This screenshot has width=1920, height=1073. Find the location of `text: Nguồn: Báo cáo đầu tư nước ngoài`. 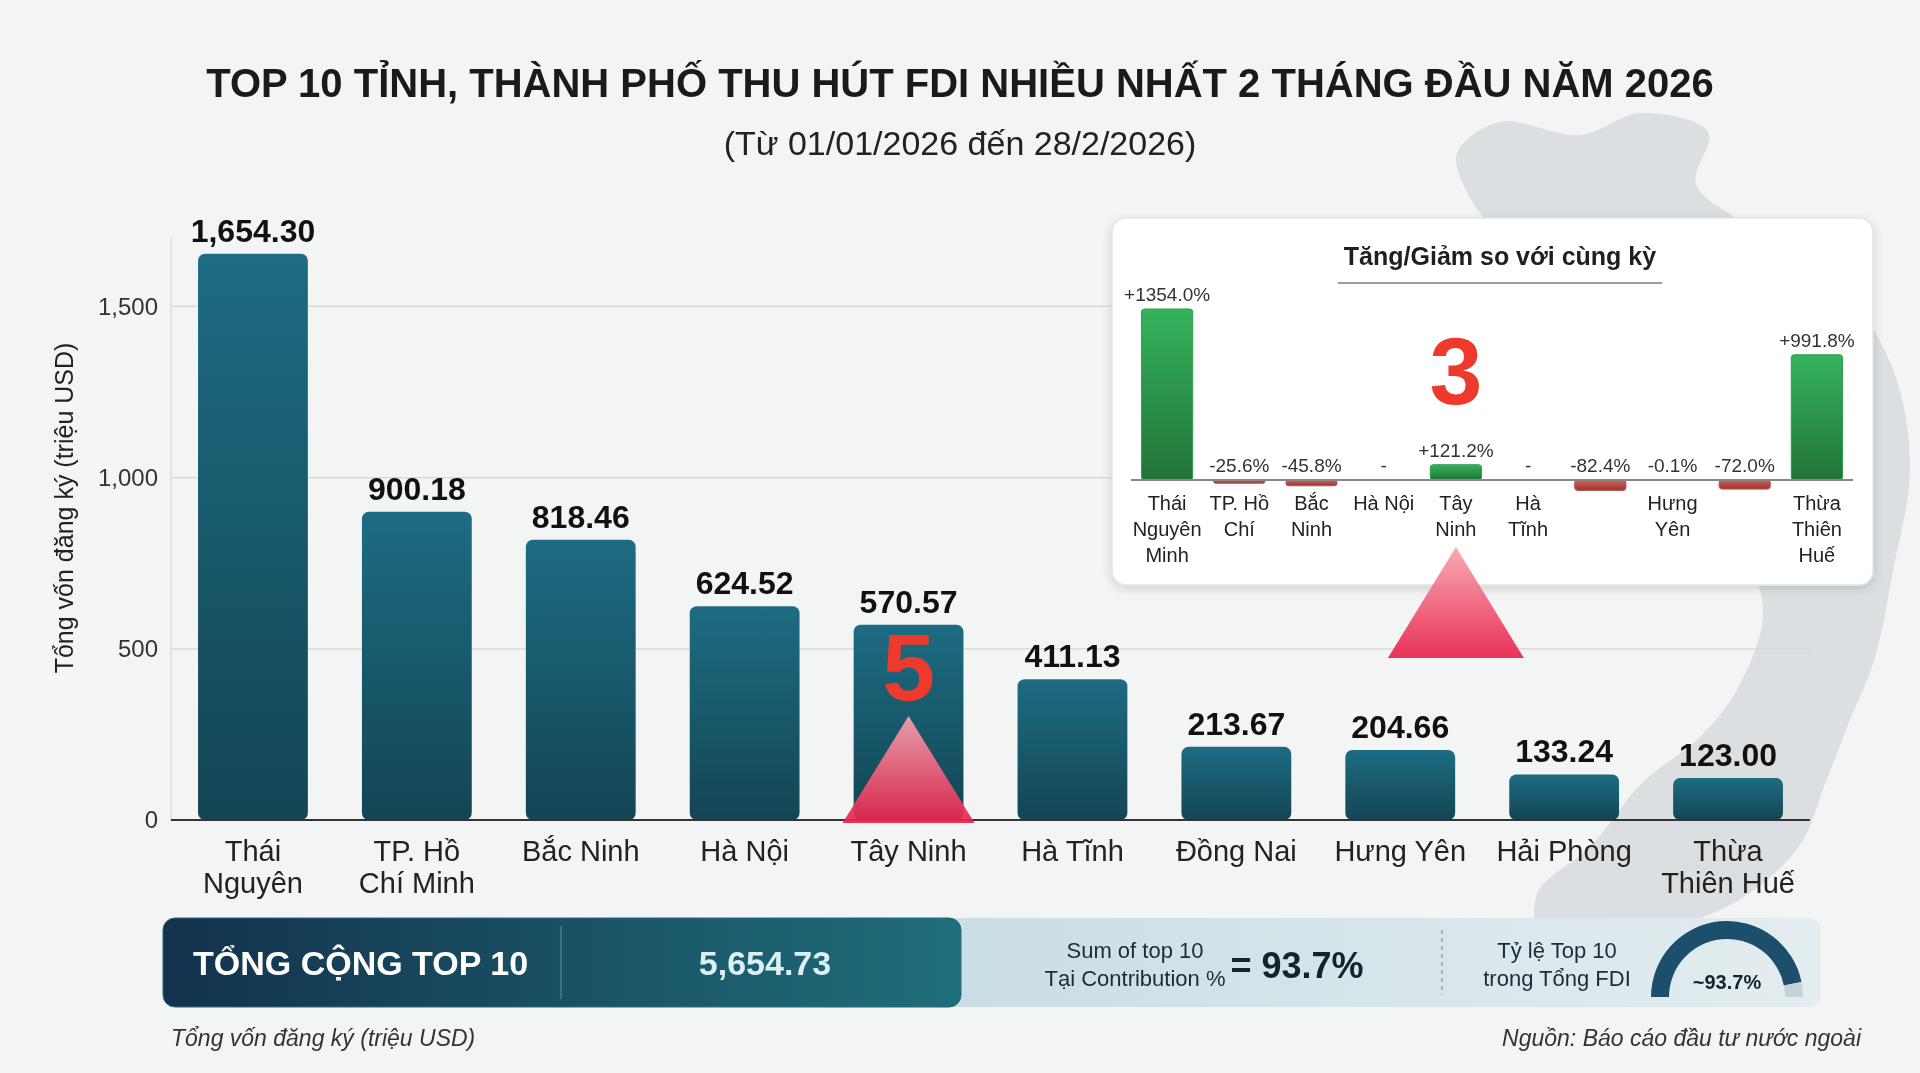

text: Nguồn: Báo cáo đầu tư nước ngoài is located at coordinates (1682, 1038).